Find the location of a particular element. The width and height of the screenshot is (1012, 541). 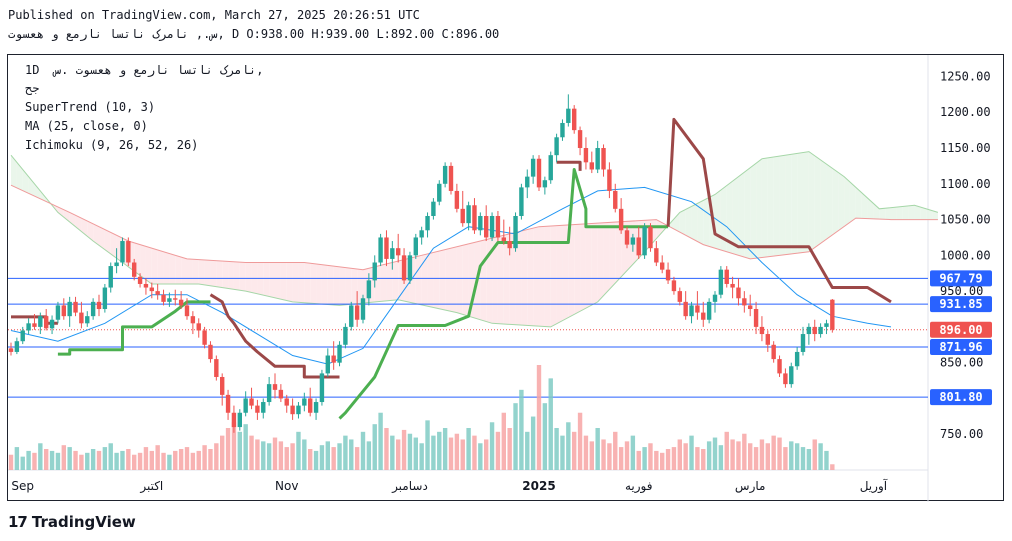

legend-ichimoku: Ichimoku (9, 26, 52, 26) is located at coordinates (112, 145).